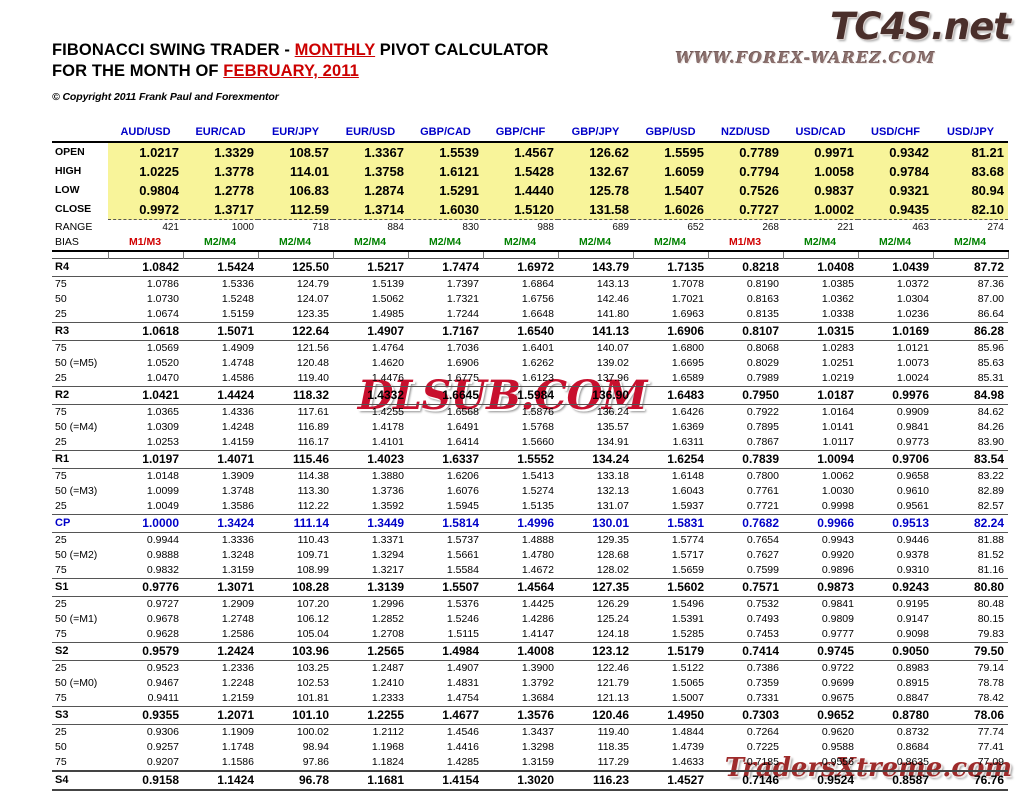 Image resolution: width=1024 pixels, height=791 pixels. Describe the element at coordinates (145, 210) in the screenshot. I see `cell-close-aud-usd: 0.9972` at that location.